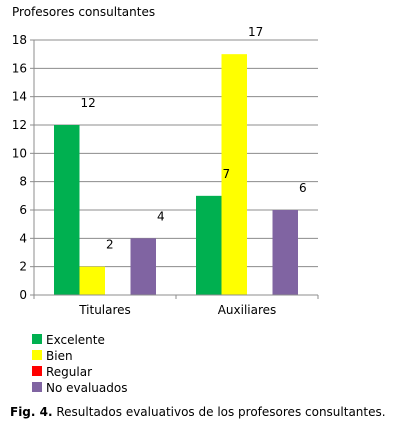  Describe the element at coordinates (23, 182) in the screenshot. I see `y-tick-label: 8` at that location.